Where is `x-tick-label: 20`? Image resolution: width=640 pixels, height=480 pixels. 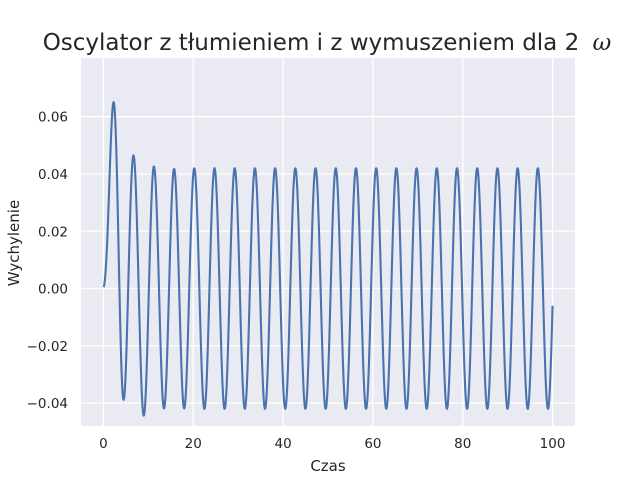 x-tick-label: 20 is located at coordinates (193, 444).